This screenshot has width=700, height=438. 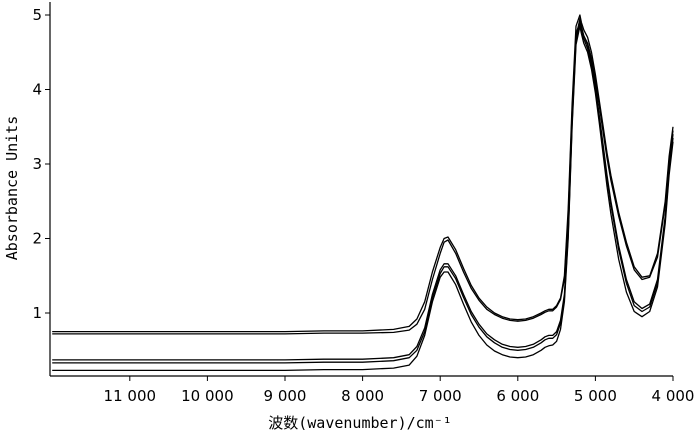 What do you see at coordinates (130, 396) in the screenshot?
I see `x-tick-label: 11 000` at bounding box center [130, 396].